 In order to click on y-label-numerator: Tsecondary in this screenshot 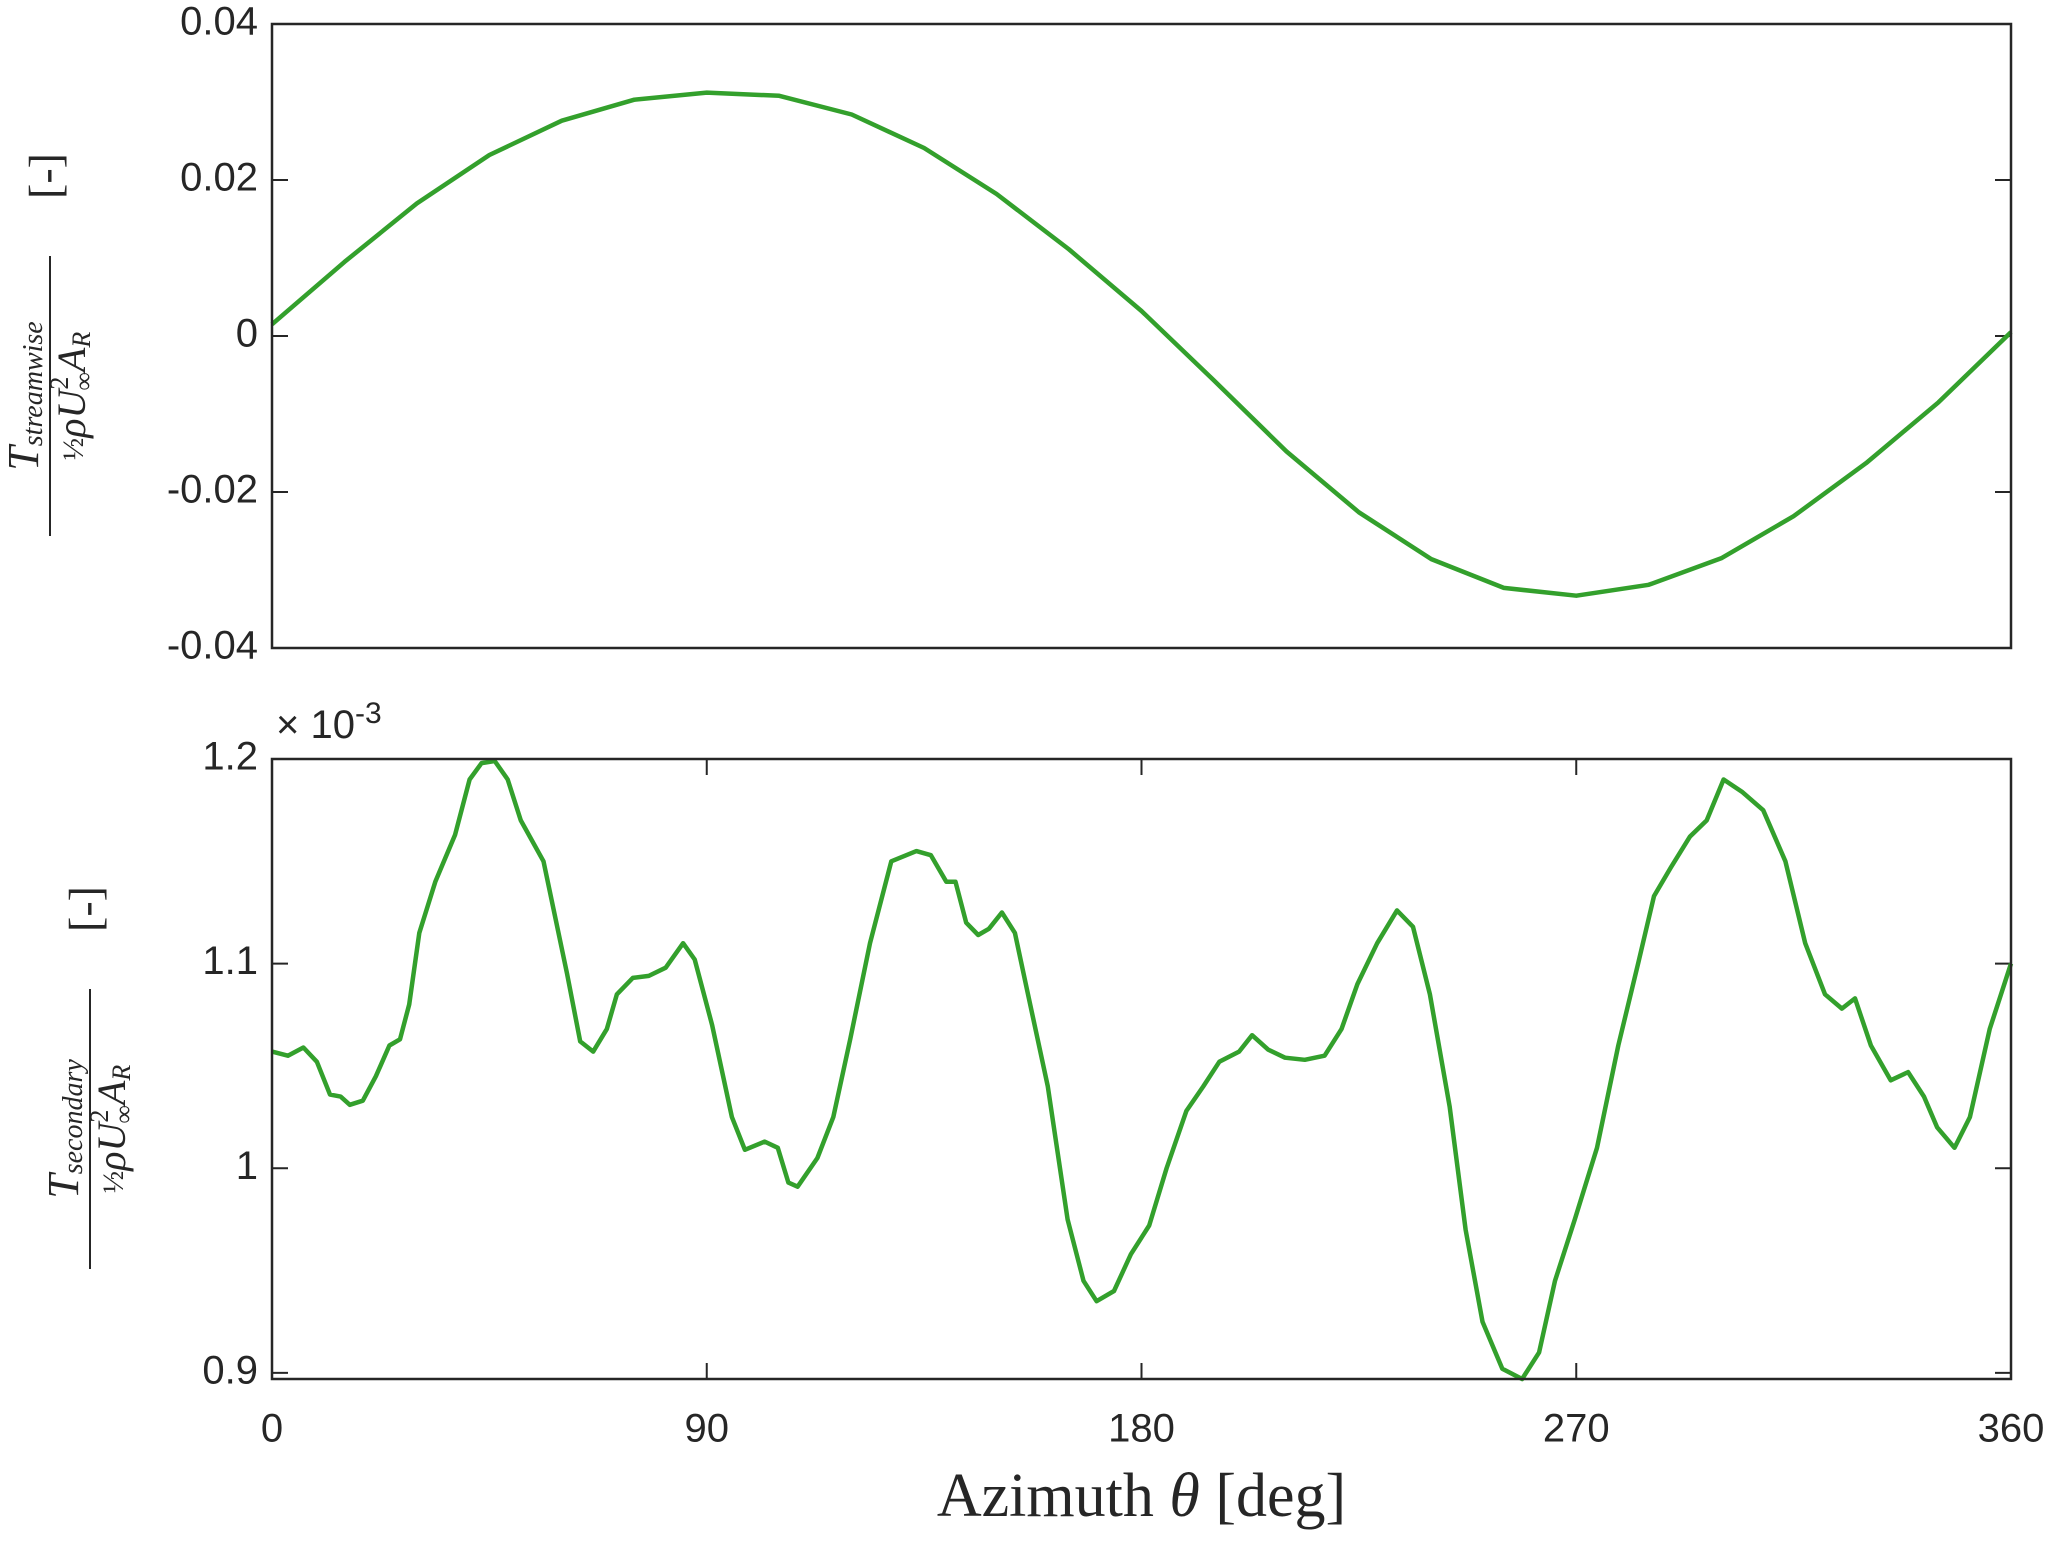, I will do `click(64, 1129)`.